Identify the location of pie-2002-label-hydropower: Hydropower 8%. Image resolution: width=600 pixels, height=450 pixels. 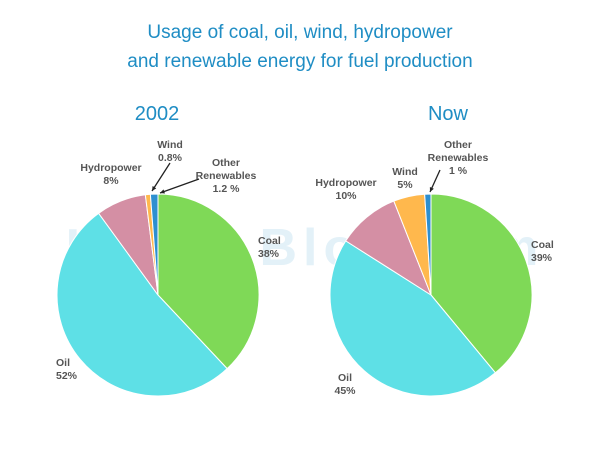
(110, 174).